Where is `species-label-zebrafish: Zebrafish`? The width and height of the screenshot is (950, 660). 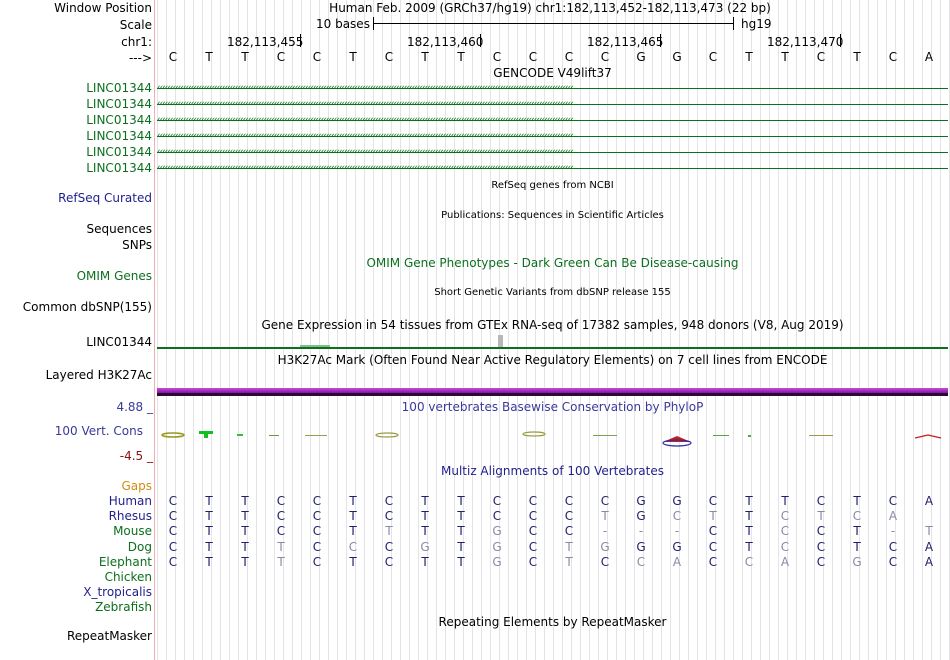
species-label-zebrafish: Zebrafish is located at coordinates (123, 607).